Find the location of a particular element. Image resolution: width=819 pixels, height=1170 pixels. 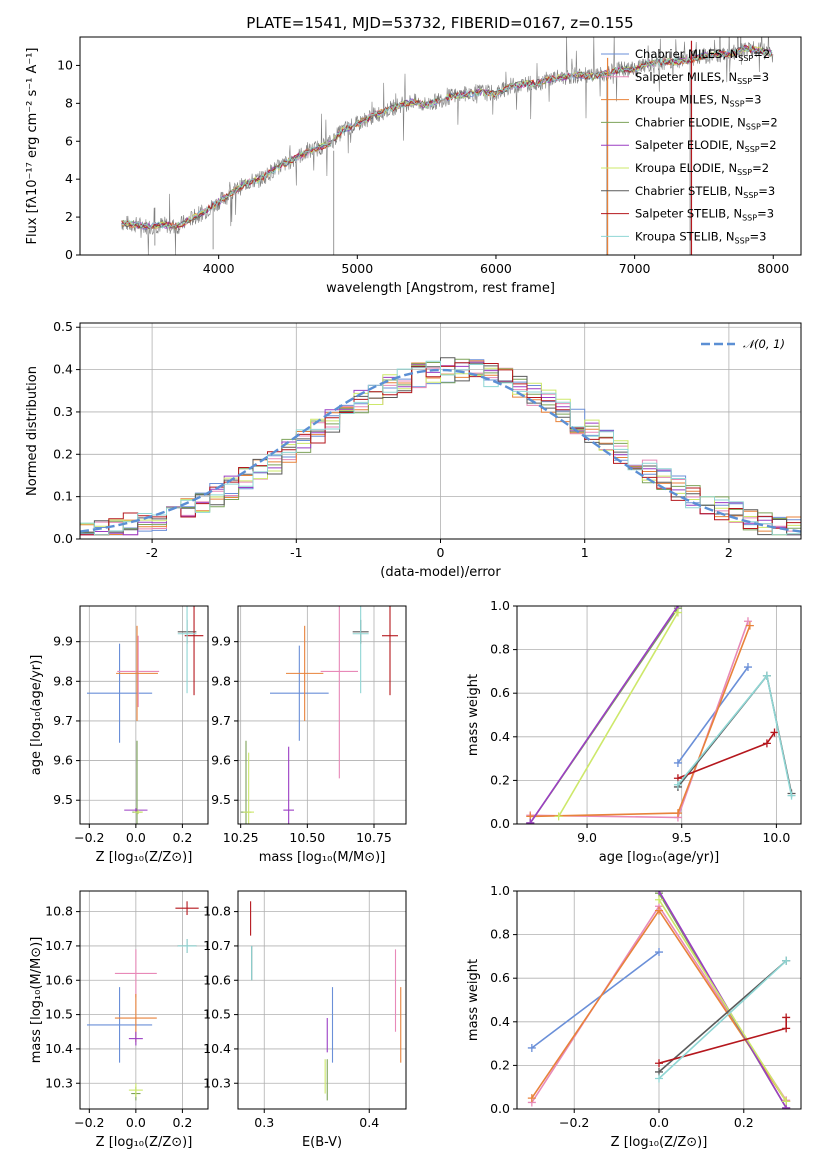

legend-label-2: Kroupa MILES, NSSP=3 is located at coordinates (698, 101).